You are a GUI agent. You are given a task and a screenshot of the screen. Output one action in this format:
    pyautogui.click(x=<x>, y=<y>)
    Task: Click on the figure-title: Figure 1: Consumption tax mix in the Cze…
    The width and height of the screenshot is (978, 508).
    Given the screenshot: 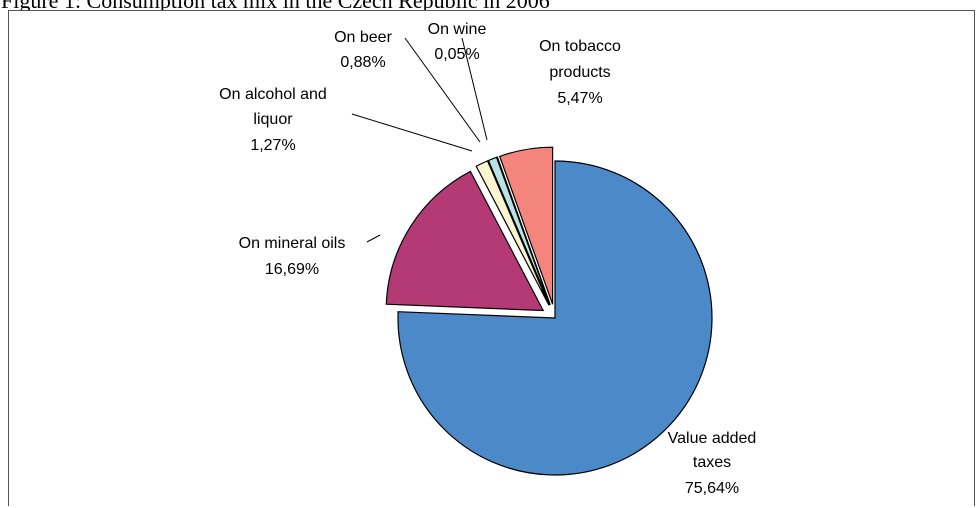 What is the action you would take?
    pyautogui.click(x=275, y=6)
    